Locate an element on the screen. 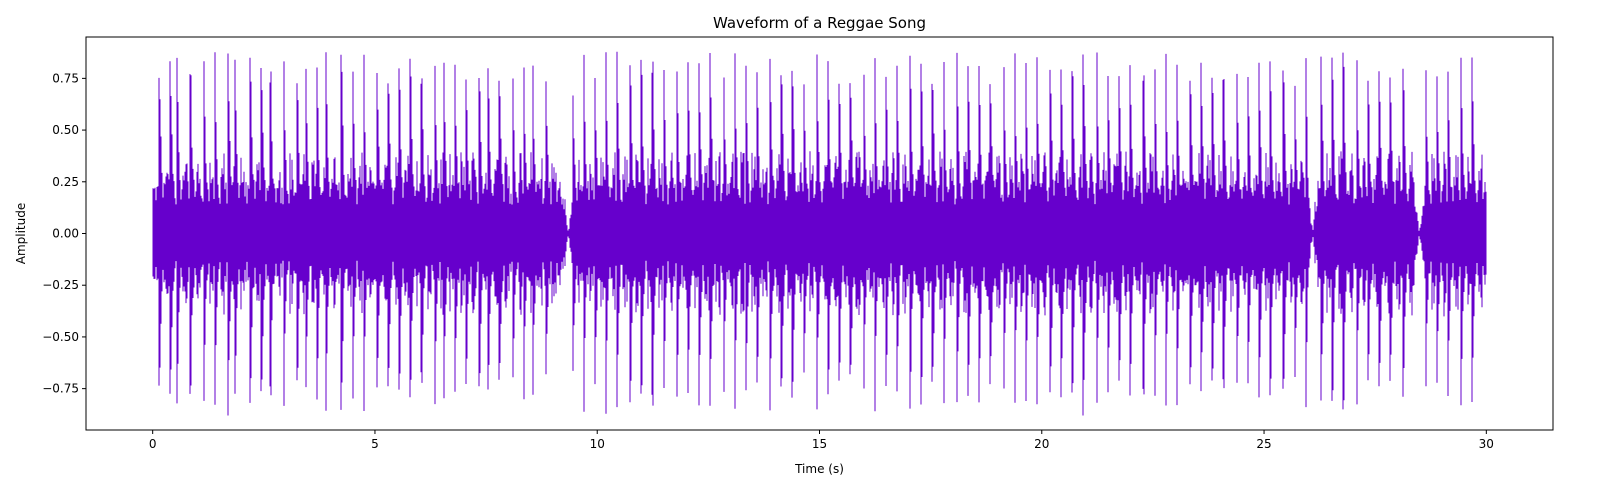  y-tick-label: 0.25 is located at coordinates (65, 182).